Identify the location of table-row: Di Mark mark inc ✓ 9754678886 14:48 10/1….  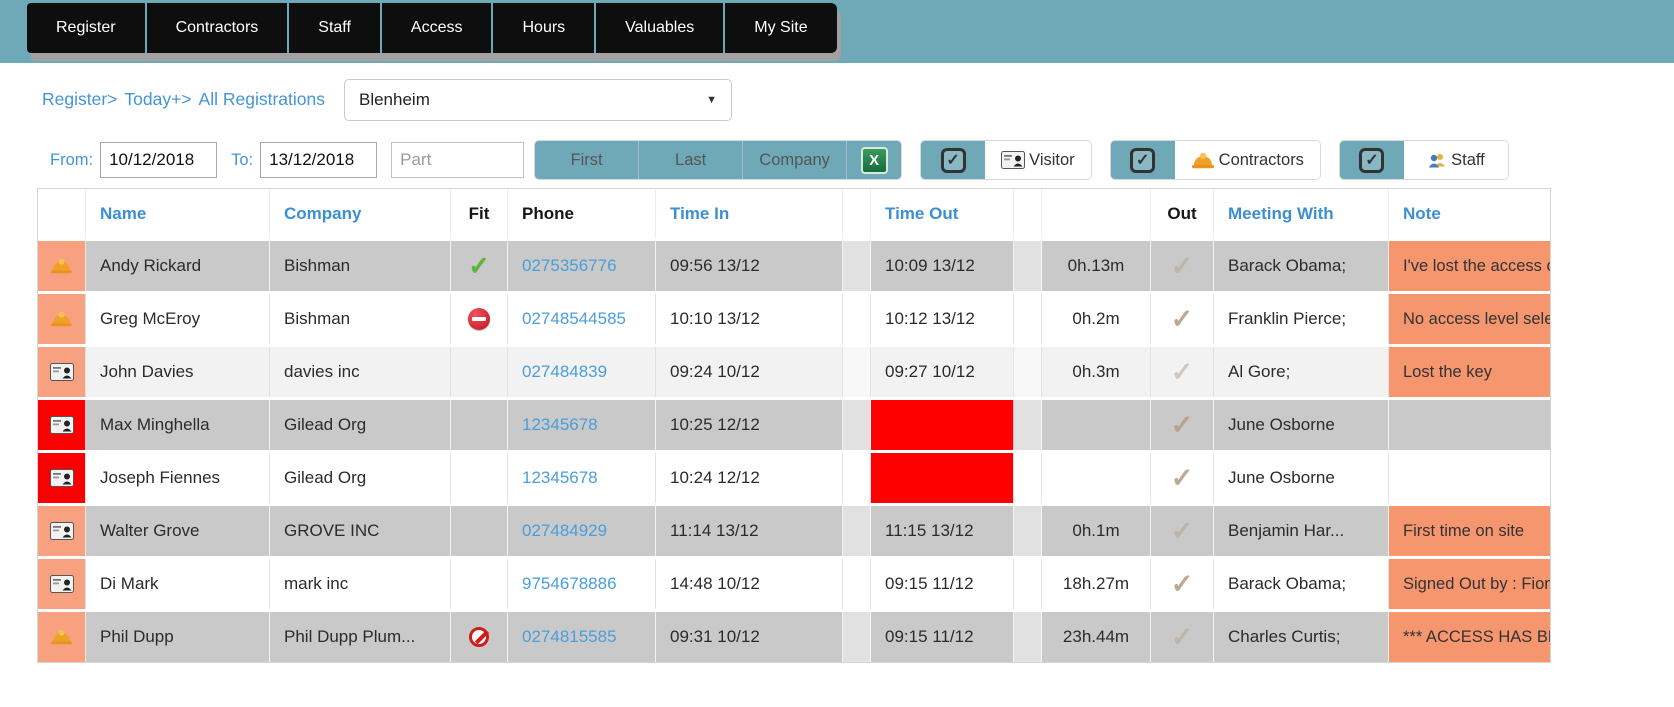
(794, 584).